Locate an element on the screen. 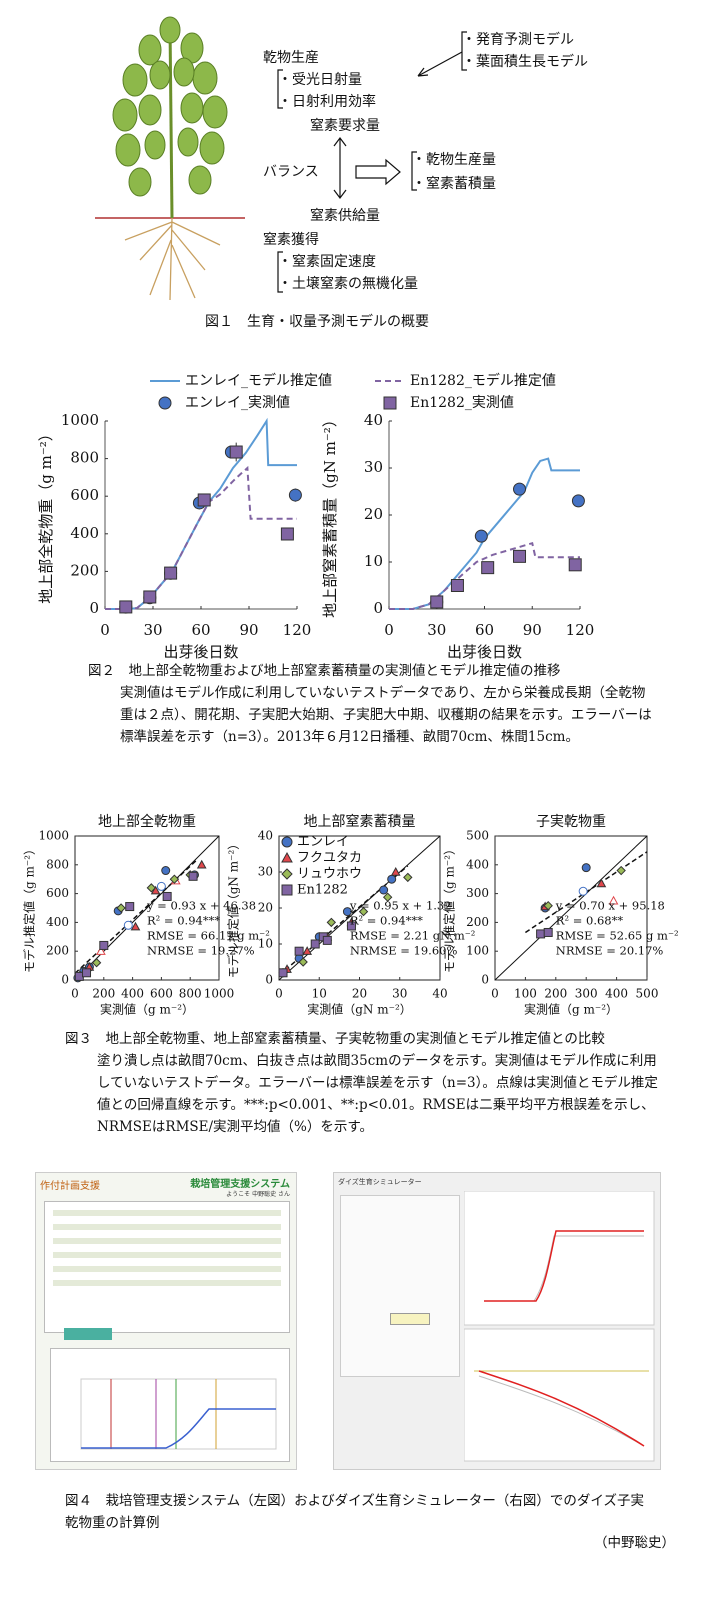 This screenshot has height=1610, width=705. y-tick-label: 1000 is located at coordinates (53, 836).